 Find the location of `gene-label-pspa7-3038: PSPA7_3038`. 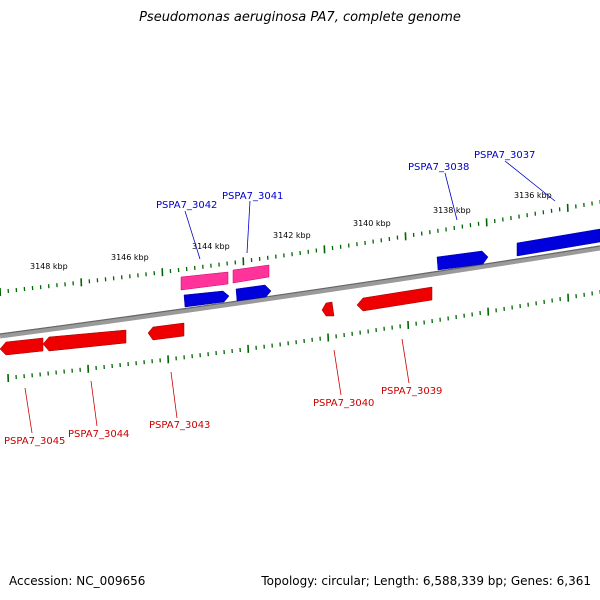

gene-label-pspa7-3038: PSPA7_3038 is located at coordinates (438, 167).